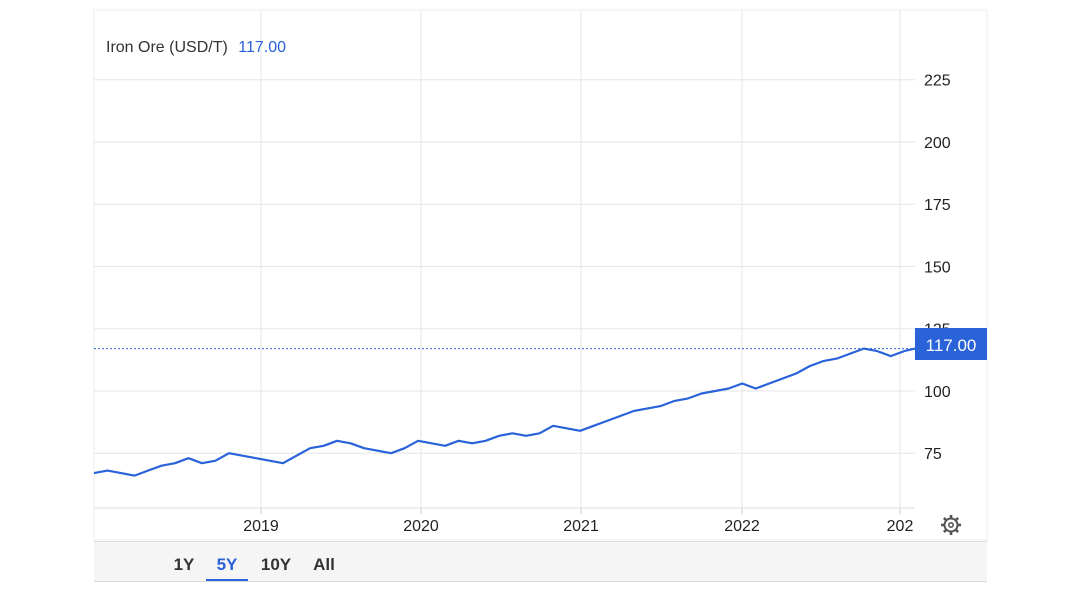 This screenshot has width=1077, height=600. Describe the element at coordinates (937, 143) in the screenshot. I see `y-tick-label: 200` at that location.